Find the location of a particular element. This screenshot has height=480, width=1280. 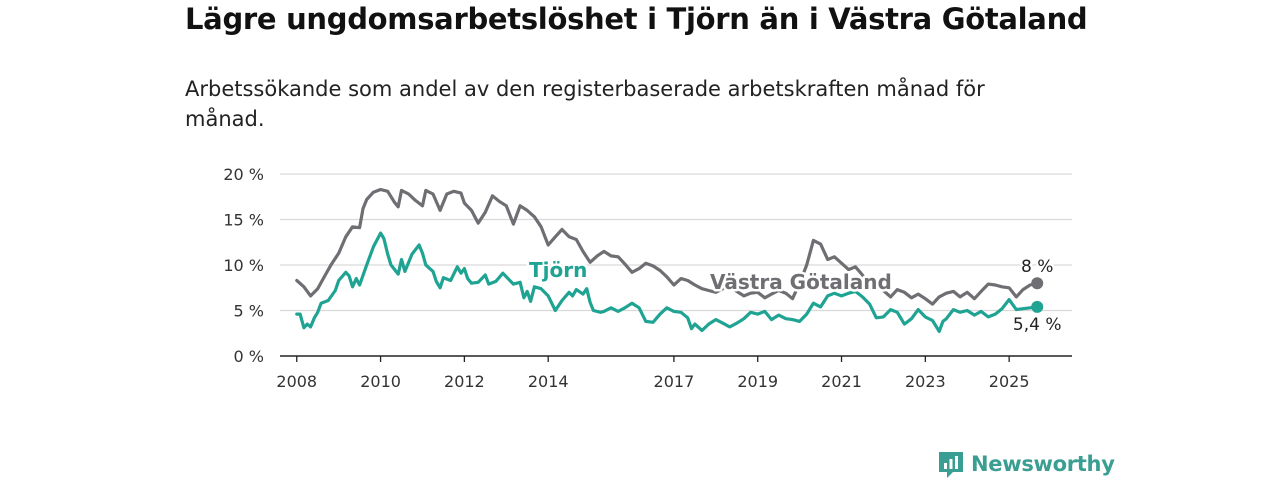

y-tick-label: 10 % is located at coordinates (243, 265).